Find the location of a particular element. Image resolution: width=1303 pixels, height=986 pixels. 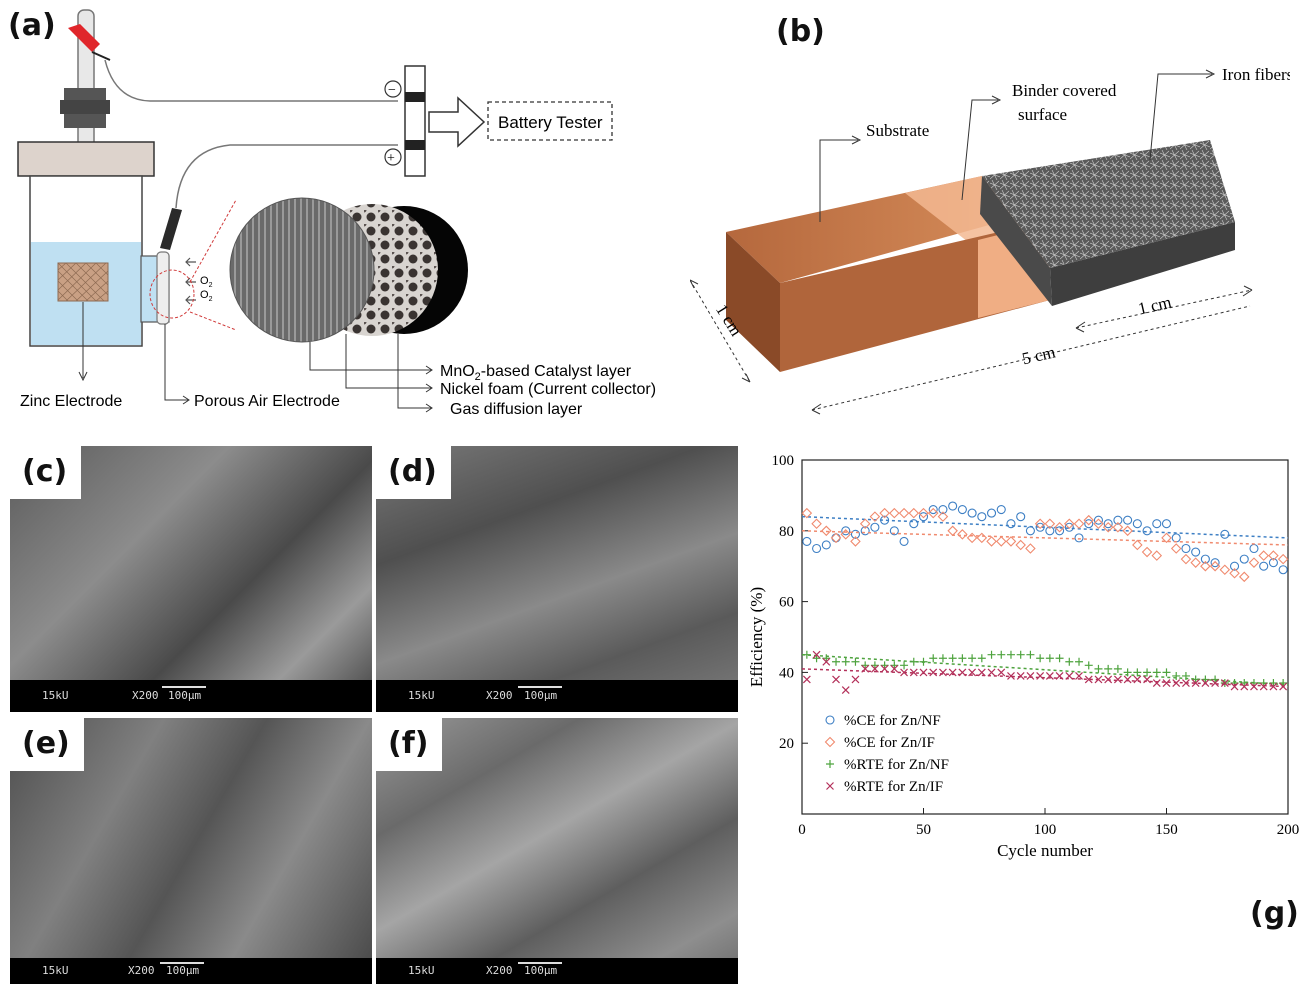

legend-label: %RTE for Zn/NF is located at coordinates (896, 765).